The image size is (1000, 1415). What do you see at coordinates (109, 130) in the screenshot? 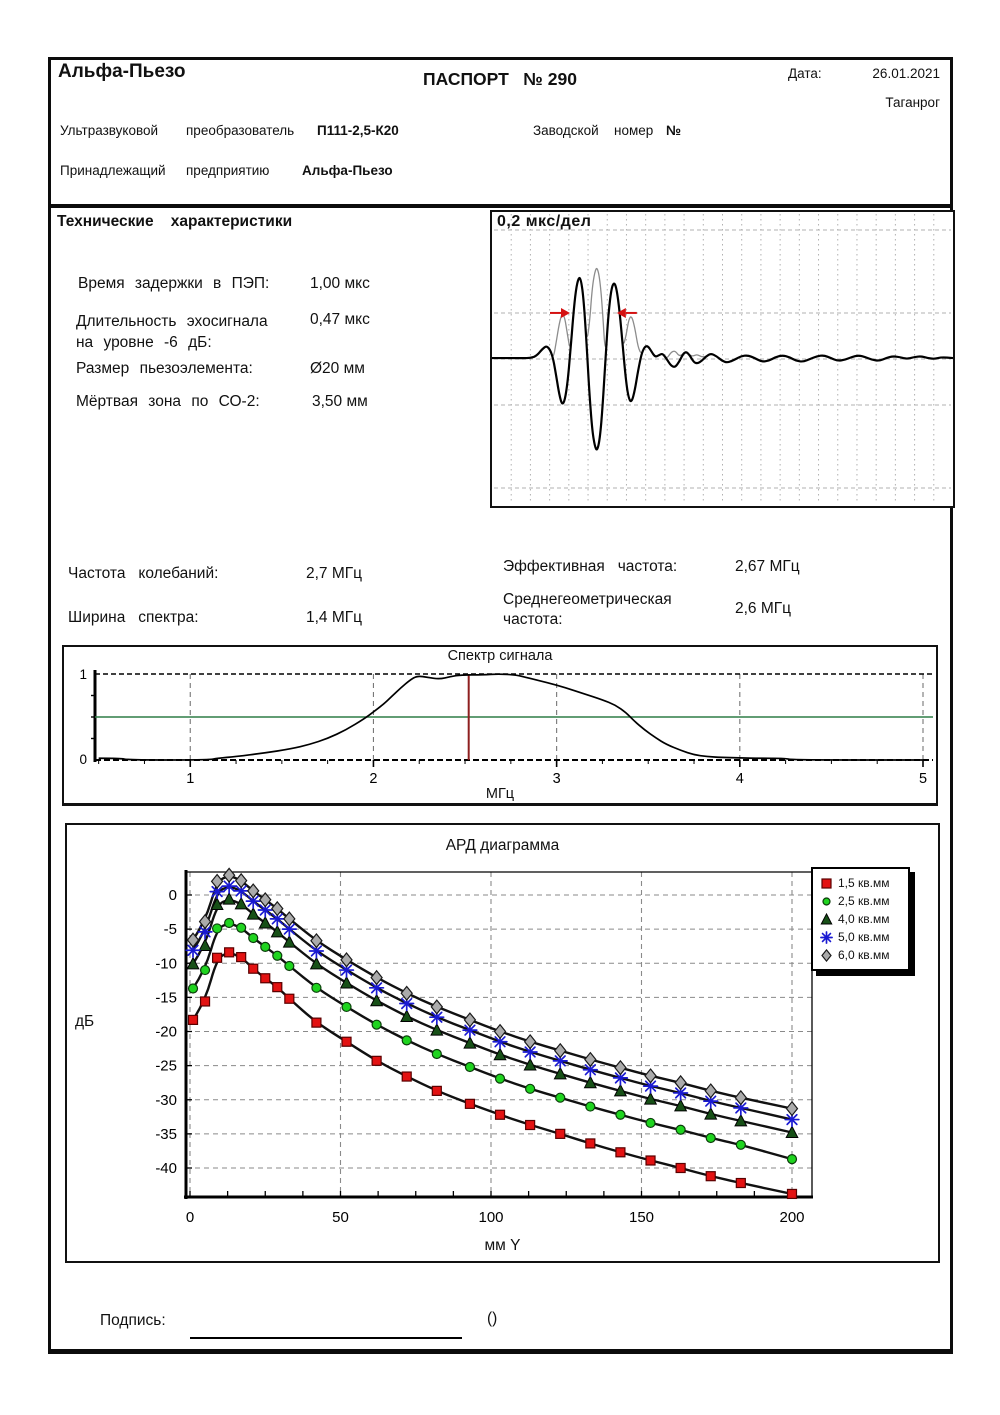
I see `device-word1: Ультразвуковой` at bounding box center [109, 130].